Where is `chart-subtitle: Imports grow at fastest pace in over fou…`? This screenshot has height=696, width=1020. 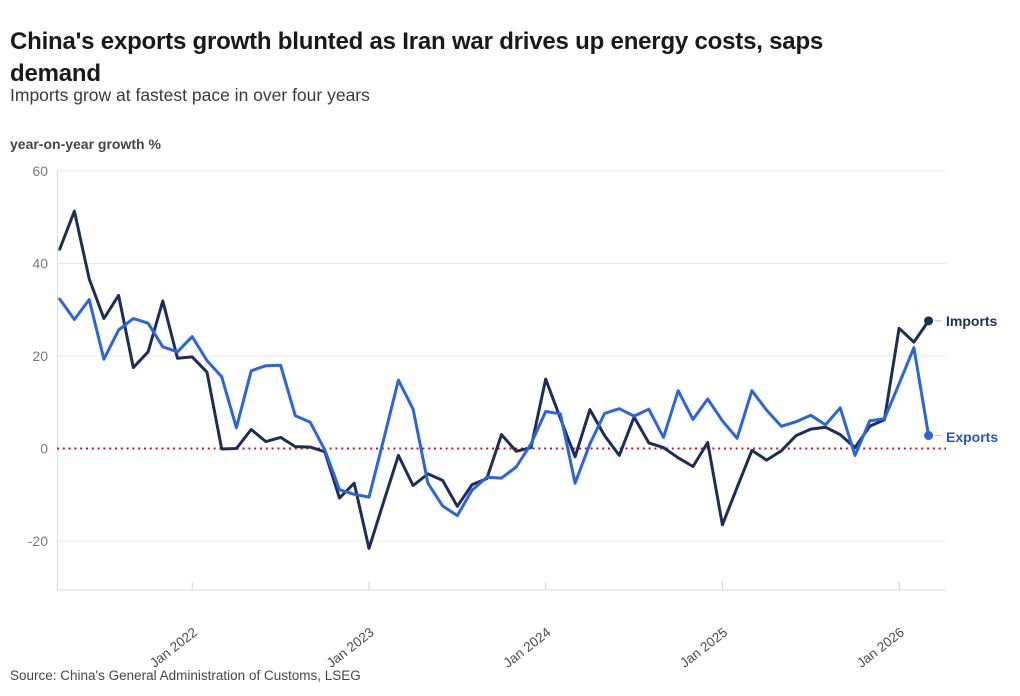 chart-subtitle: Imports grow at fastest pace in over fou… is located at coordinates (190, 95).